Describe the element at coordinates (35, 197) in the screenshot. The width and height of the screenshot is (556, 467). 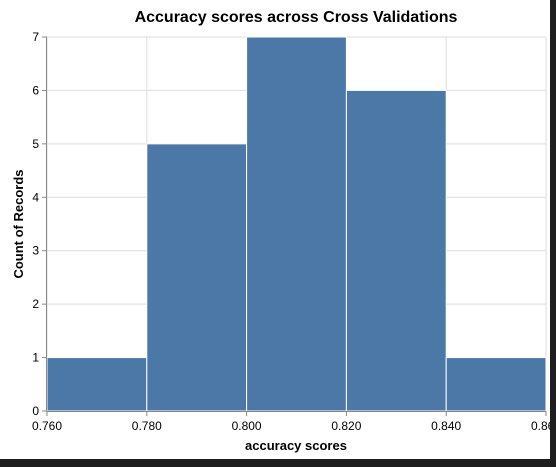
I see `y-tick-label: 4` at that location.